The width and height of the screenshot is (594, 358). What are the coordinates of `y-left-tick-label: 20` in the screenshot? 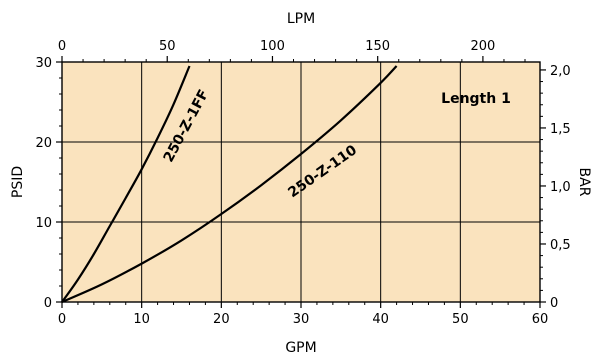 It's located at (43, 143).